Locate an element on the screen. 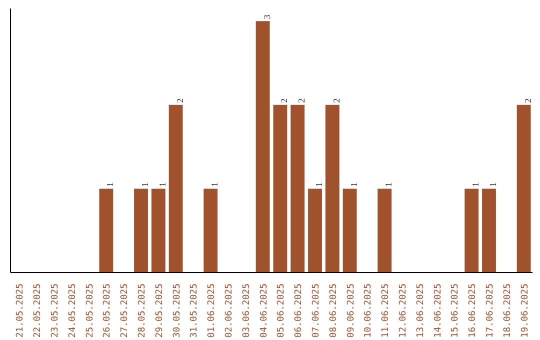 The image size is (540, 340). x-tick-label: 16.06.2025 is located at coordinates (473, 310).